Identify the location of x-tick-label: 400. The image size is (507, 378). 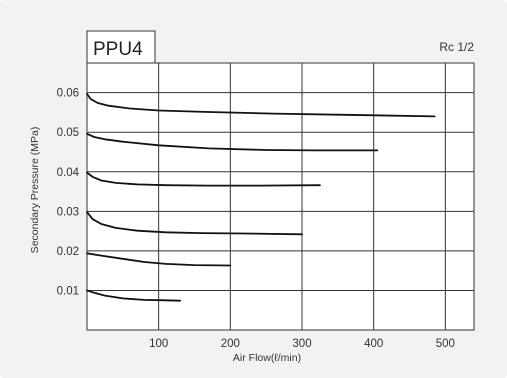
(373, 344).